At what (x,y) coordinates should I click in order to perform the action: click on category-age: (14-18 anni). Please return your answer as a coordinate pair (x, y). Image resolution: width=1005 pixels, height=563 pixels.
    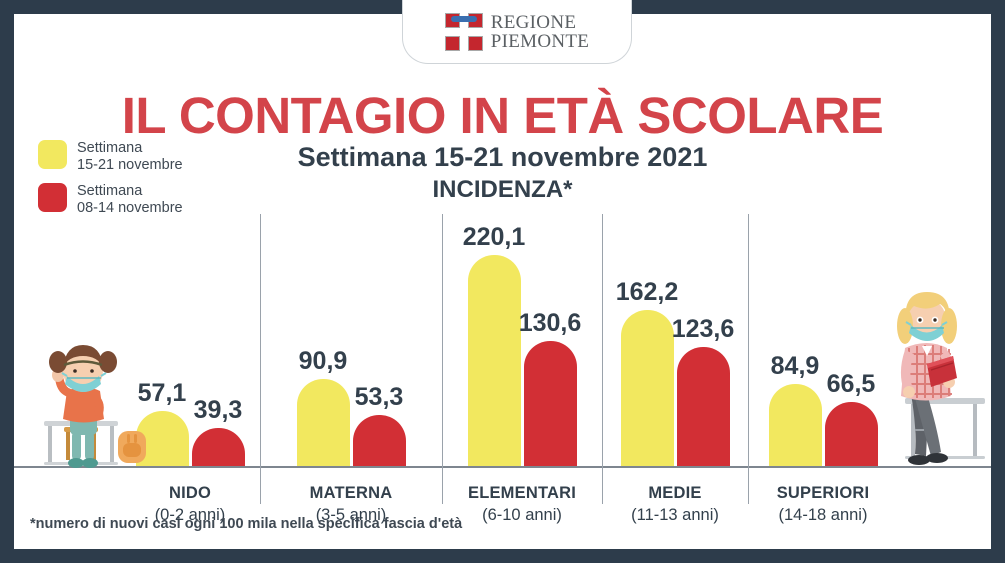
    Looking at the image, I should click on (823, 515).